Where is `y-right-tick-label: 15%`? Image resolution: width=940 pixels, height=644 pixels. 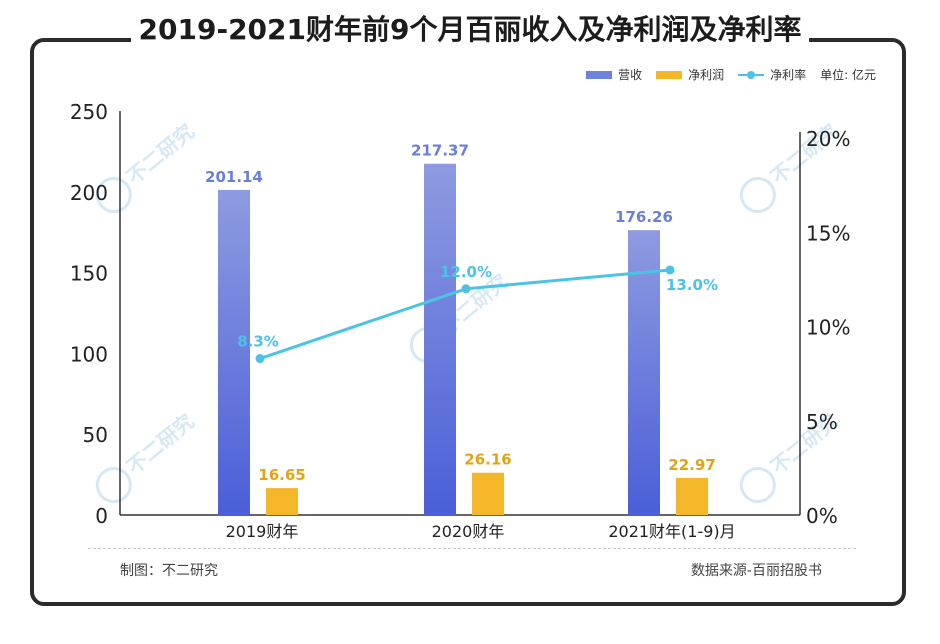
y-right-tick-label: 15% is located at coordinates (828, 233).